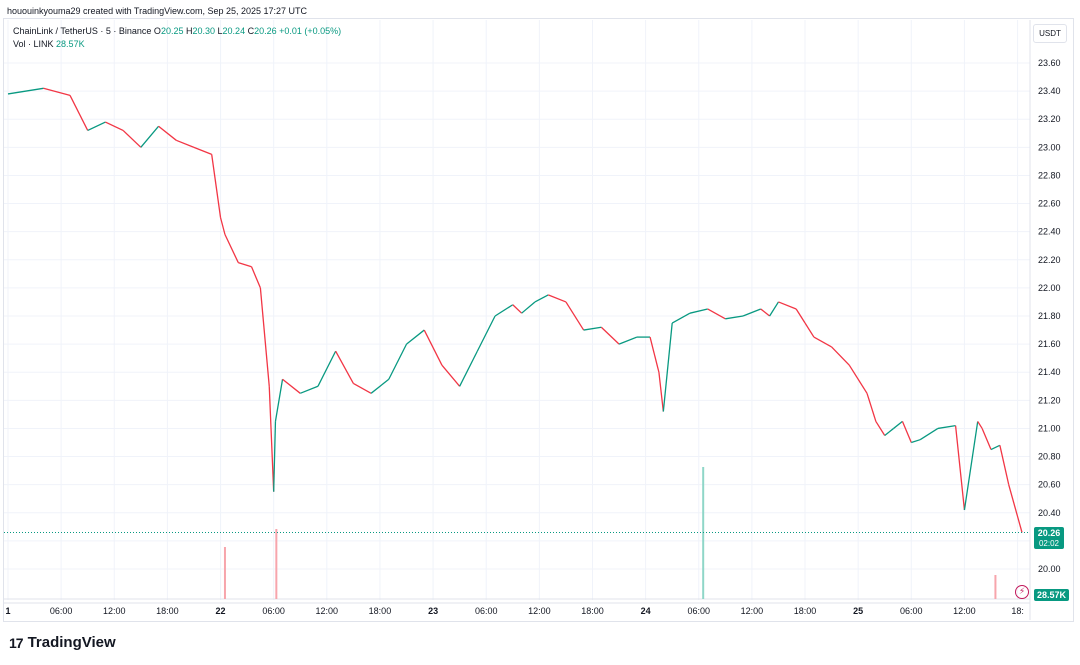  Describe the element at coordinates (7, 611) in the screenshot. I see `x-tick-label: 1` at that location.